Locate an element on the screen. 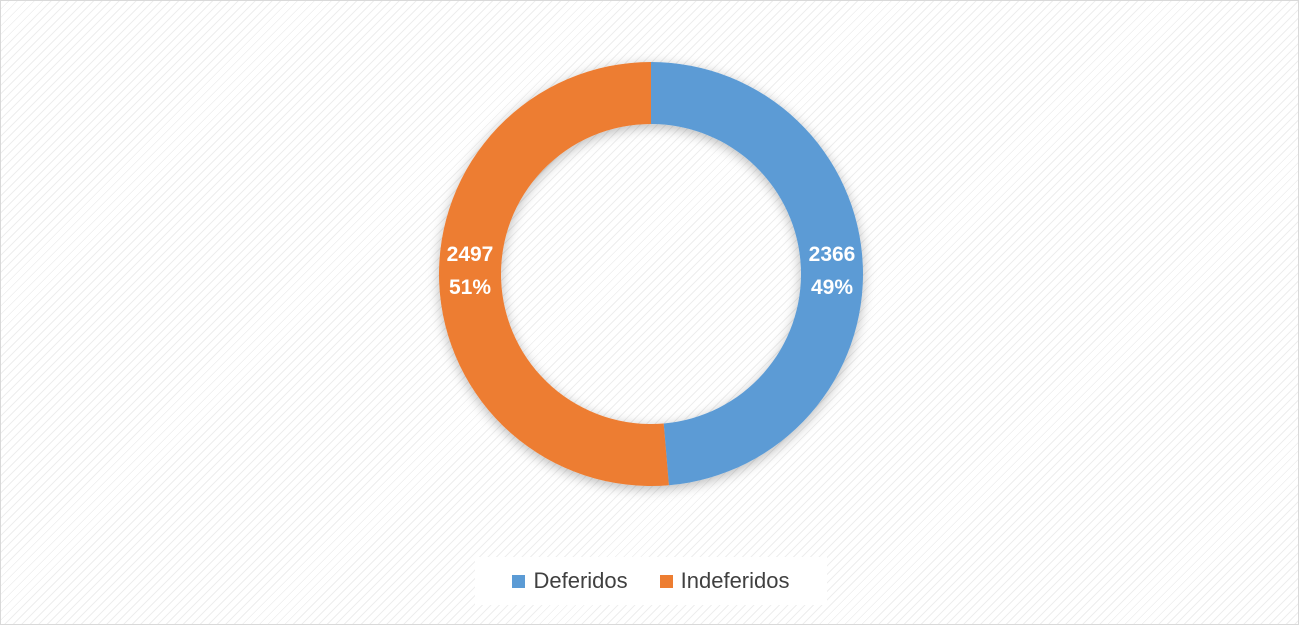 This screenshot has width=1299, height=626. data-label-value-deferidos: 2366 is located at coordinates (832, 254).